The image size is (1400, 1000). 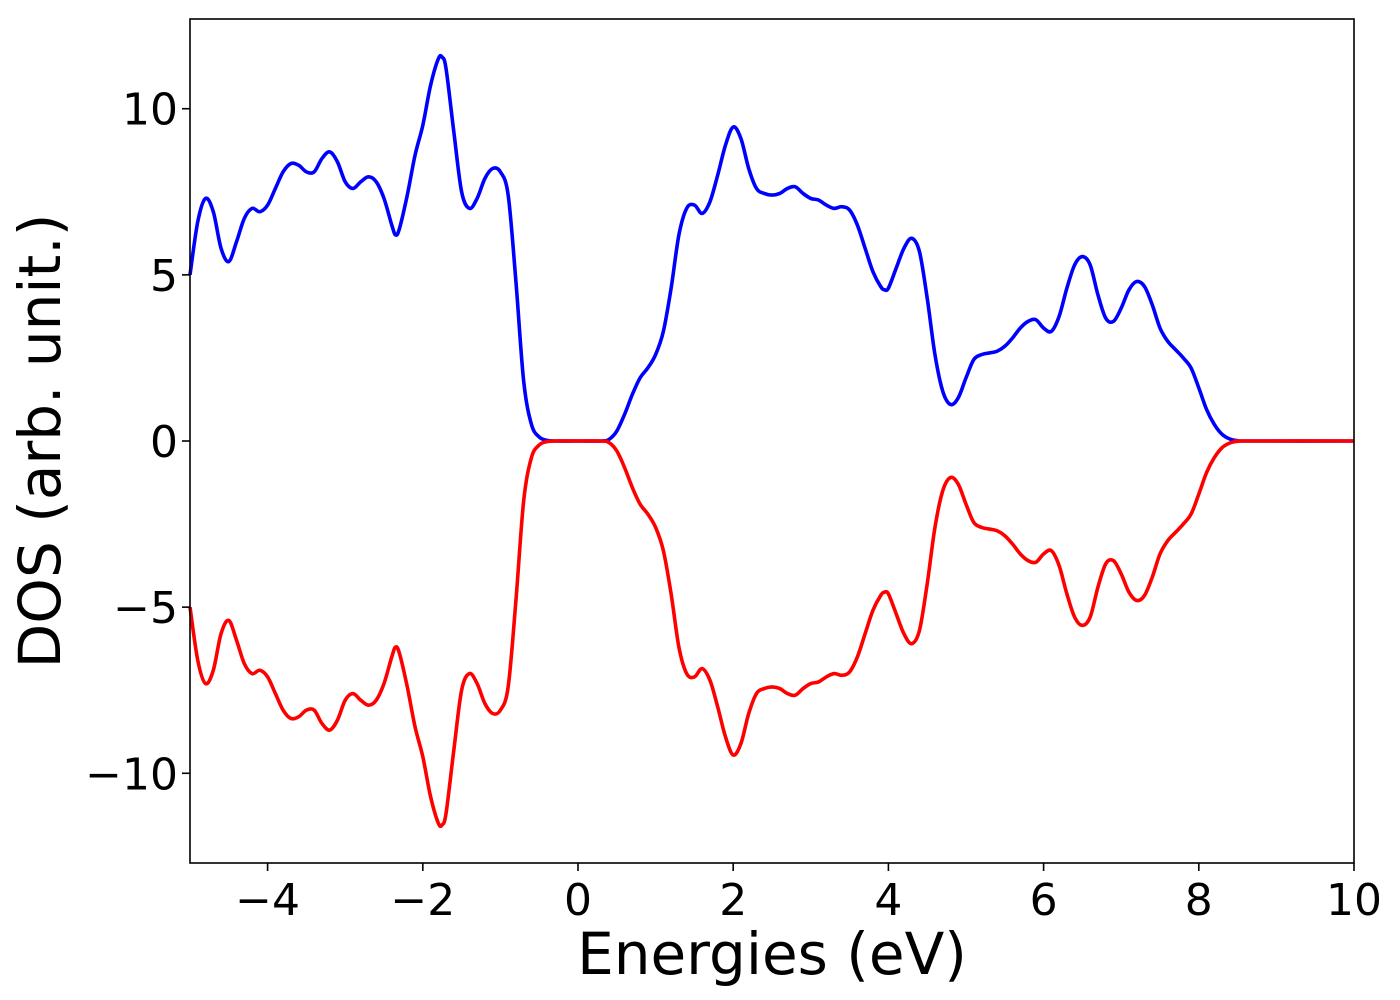 What do you see at coordinates (733, 900) in the screenshot?
I see `x-tick-label: 2` at bounding box center [733, 900].